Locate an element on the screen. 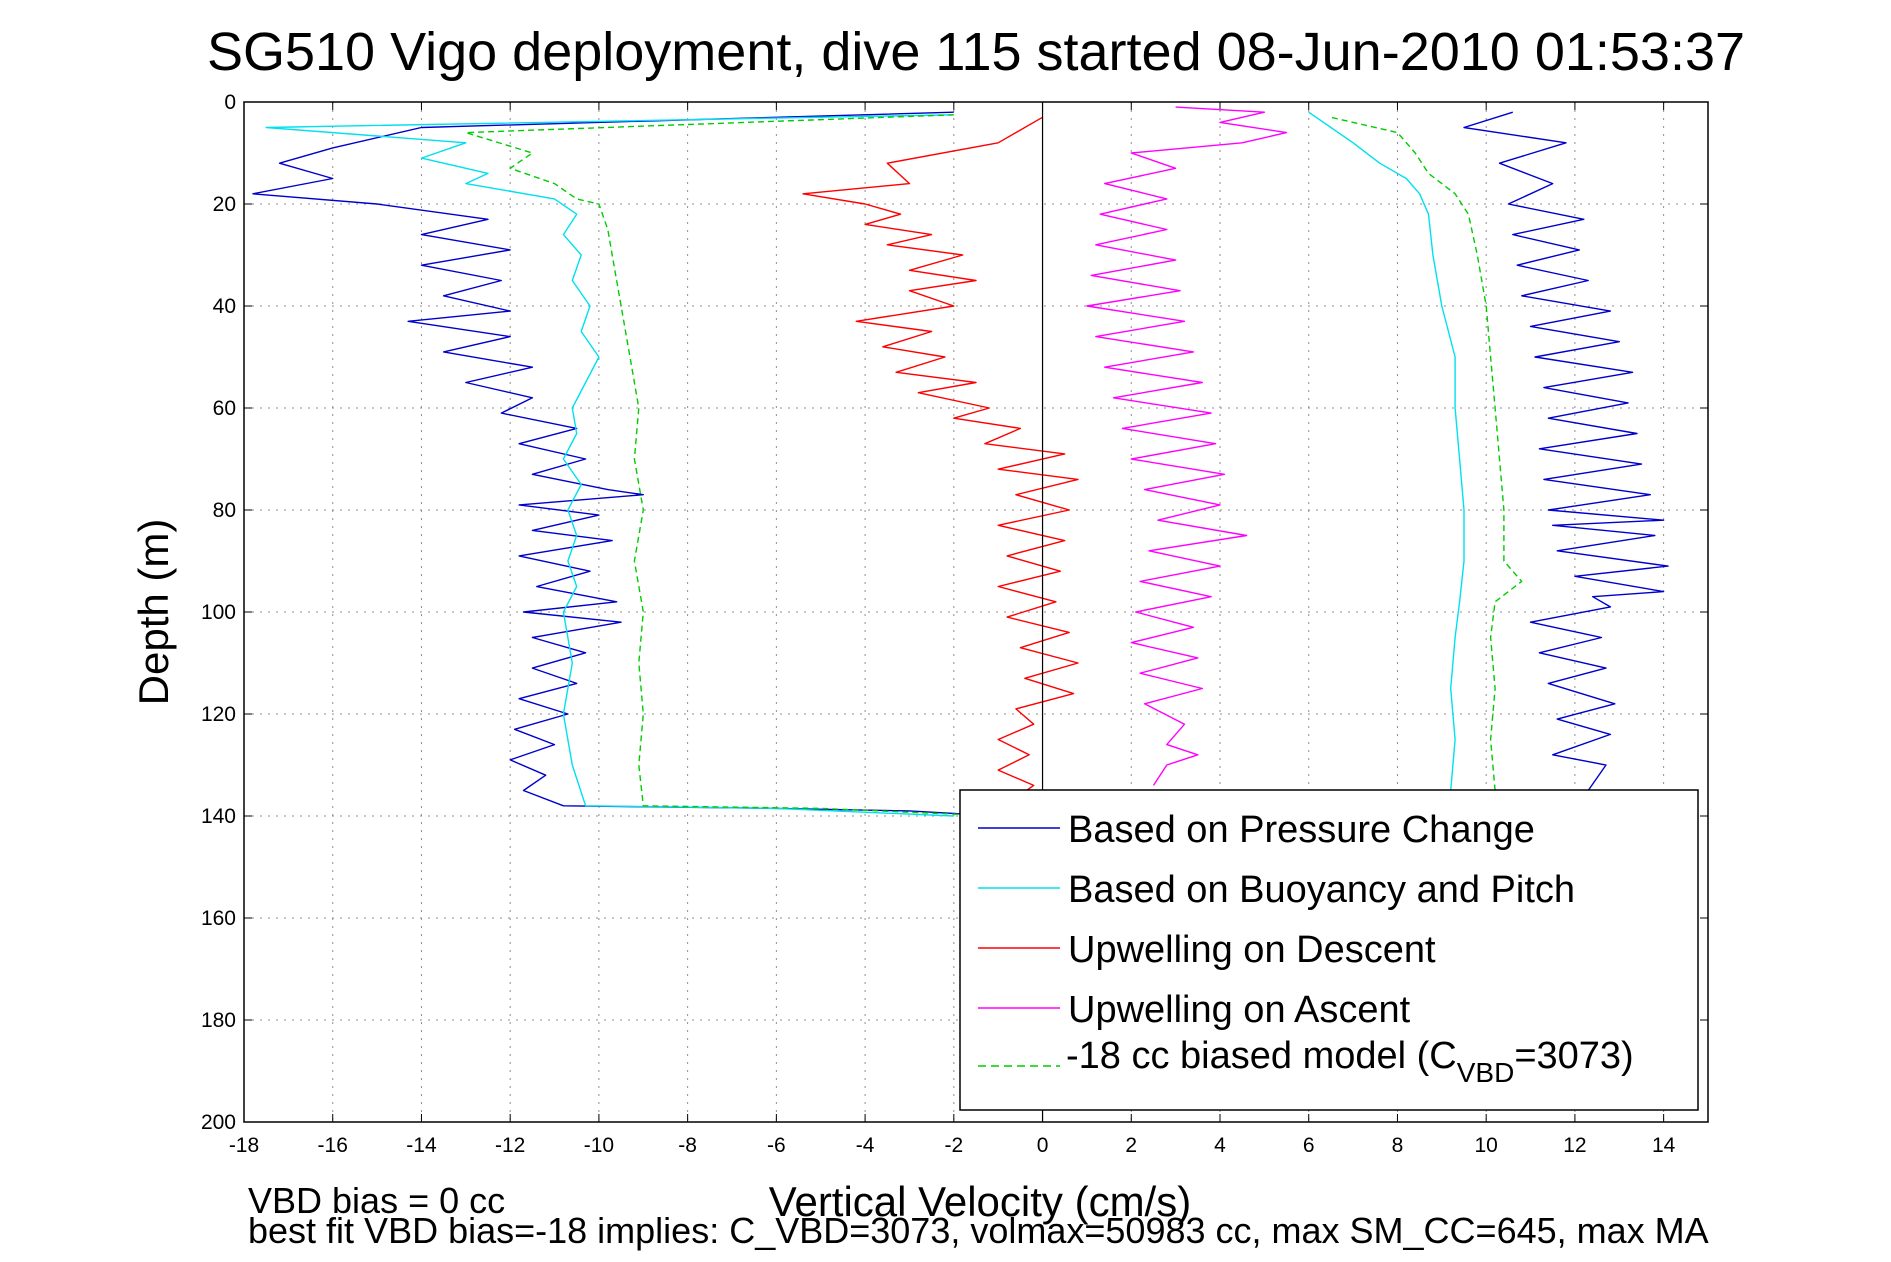 The width and height of the screenshot is (1891, 1262). y-tick-label: 160 is located at coordinates (218, 918).